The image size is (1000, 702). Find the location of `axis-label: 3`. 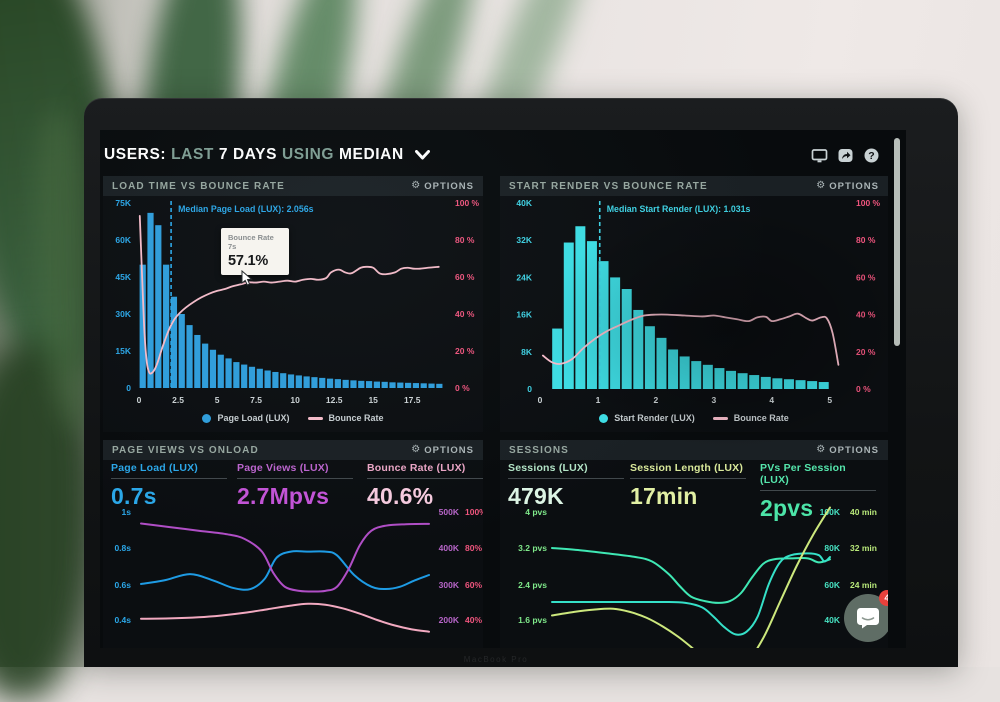

axis-label: 3 is located at coordinates (713, 400).